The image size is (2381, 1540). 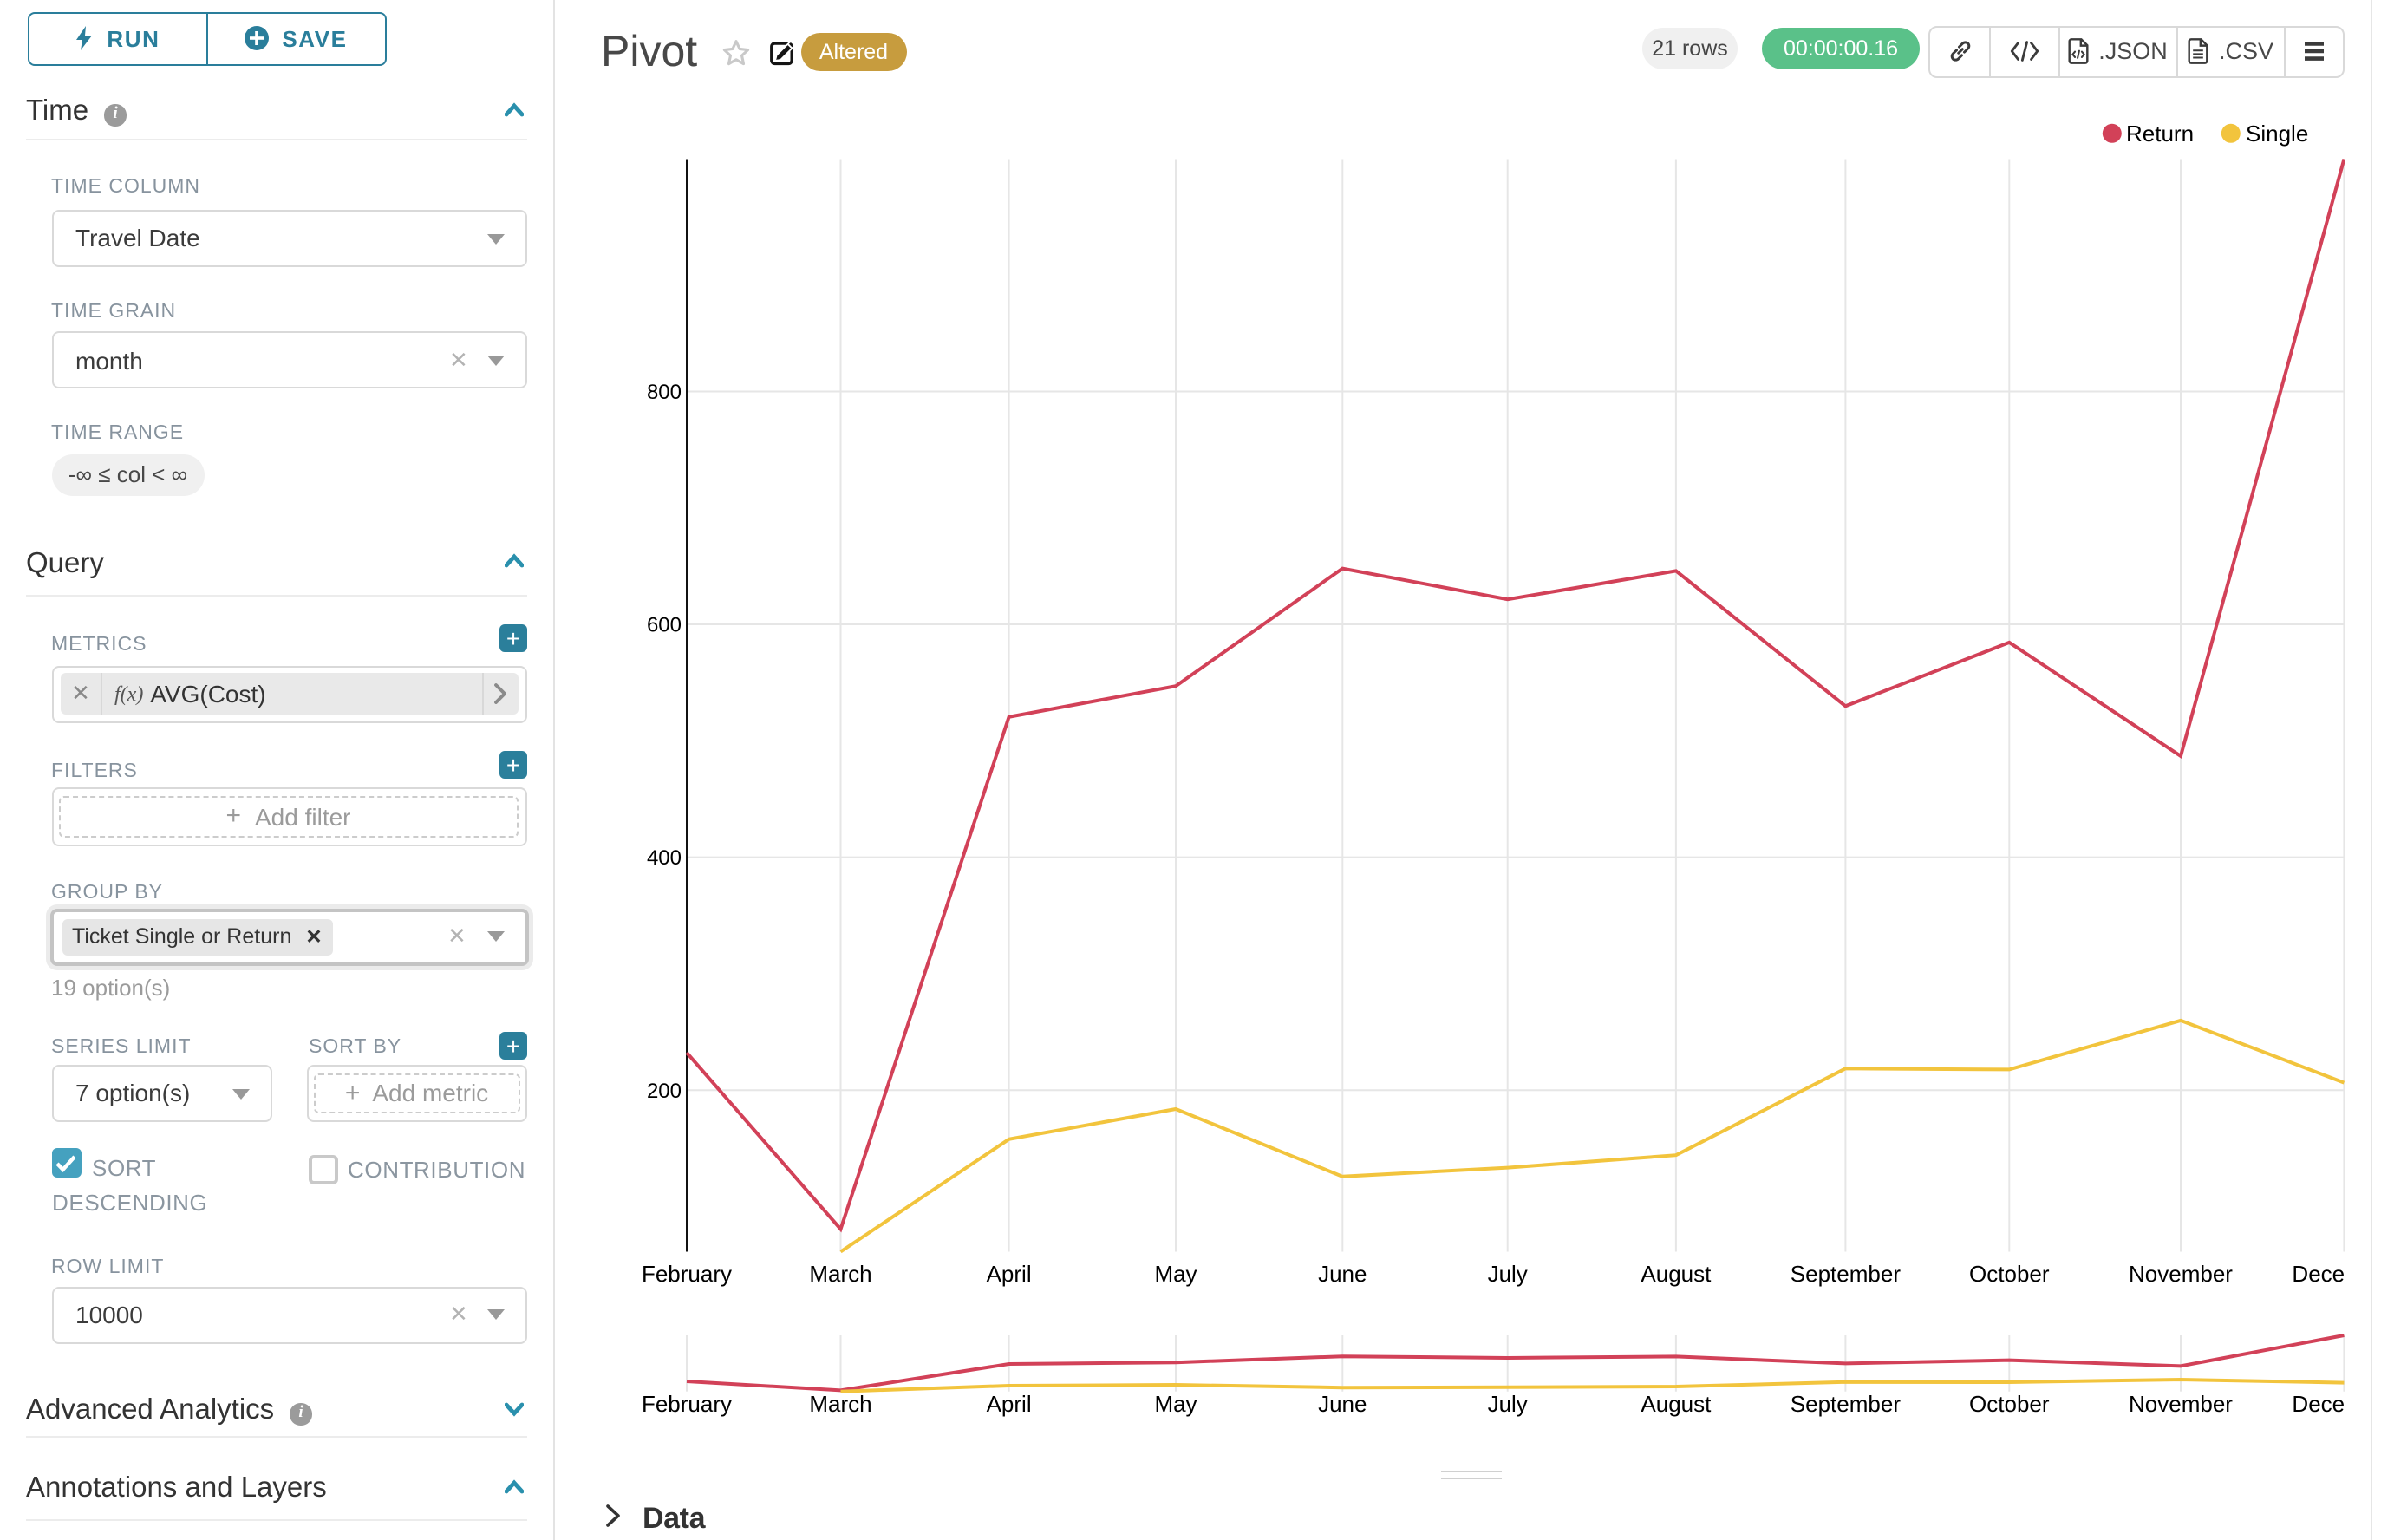 What do you see at coordinates (2277, 134) in the screenshot?
I see `svg-text: Single` at bounding box center [2277, 134].